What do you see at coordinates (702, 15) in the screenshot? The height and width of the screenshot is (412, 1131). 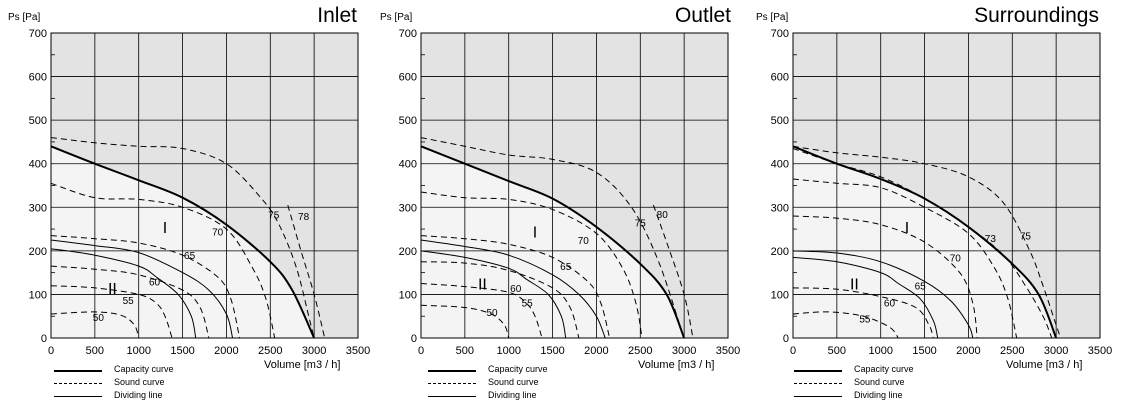 I see `chart-title: Outlet` at bounding box center [702, 15].